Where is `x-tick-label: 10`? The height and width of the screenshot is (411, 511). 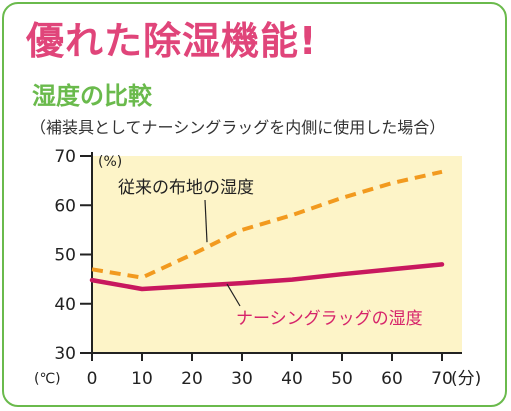 x-tick-label: 10 is located at coordinates (142, 379).